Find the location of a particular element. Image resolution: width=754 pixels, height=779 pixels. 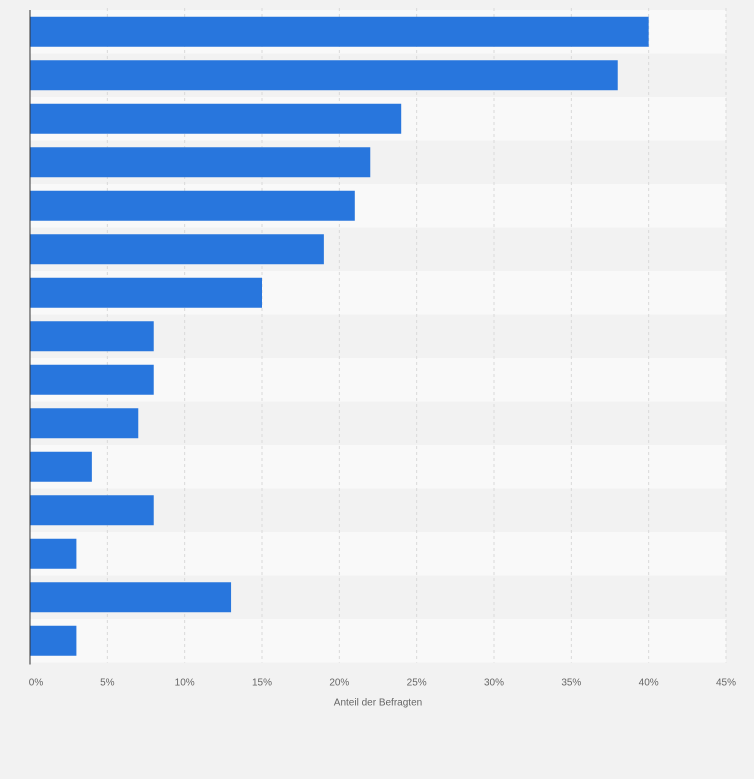

x-tick-label: 30% is located at coordinates (494, 683).